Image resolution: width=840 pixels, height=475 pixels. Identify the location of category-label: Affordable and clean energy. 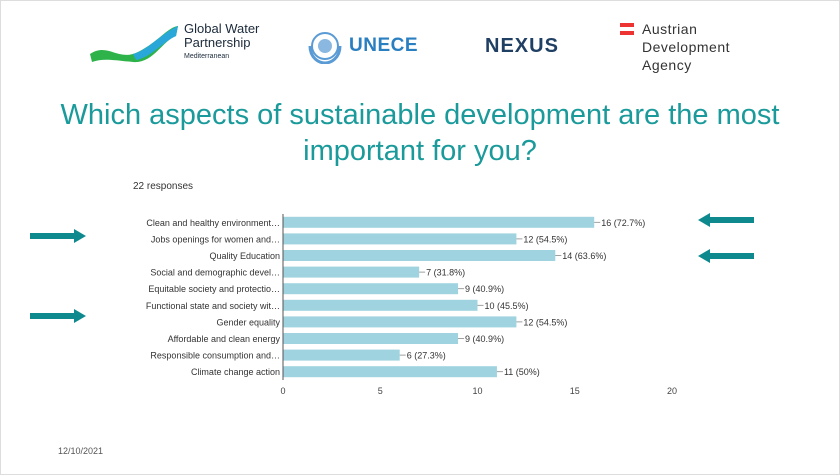
(224, 339).